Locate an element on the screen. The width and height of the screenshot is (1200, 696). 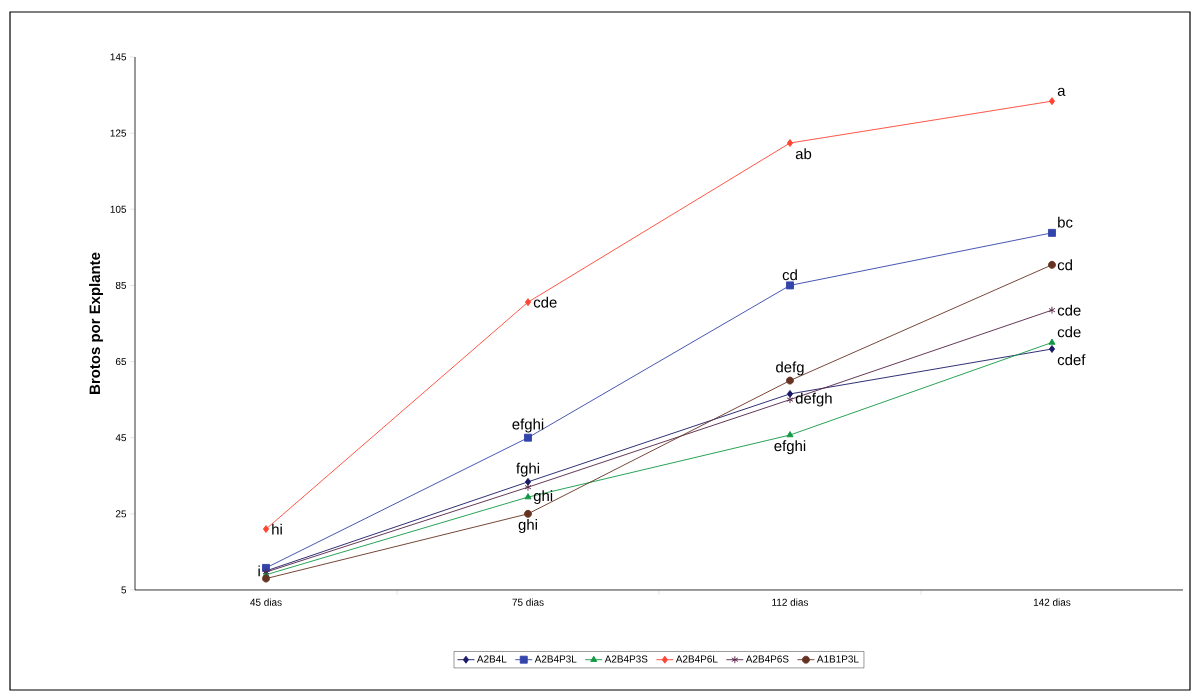
x-tick-label: 45 dias is located at coordinates (266, 602).